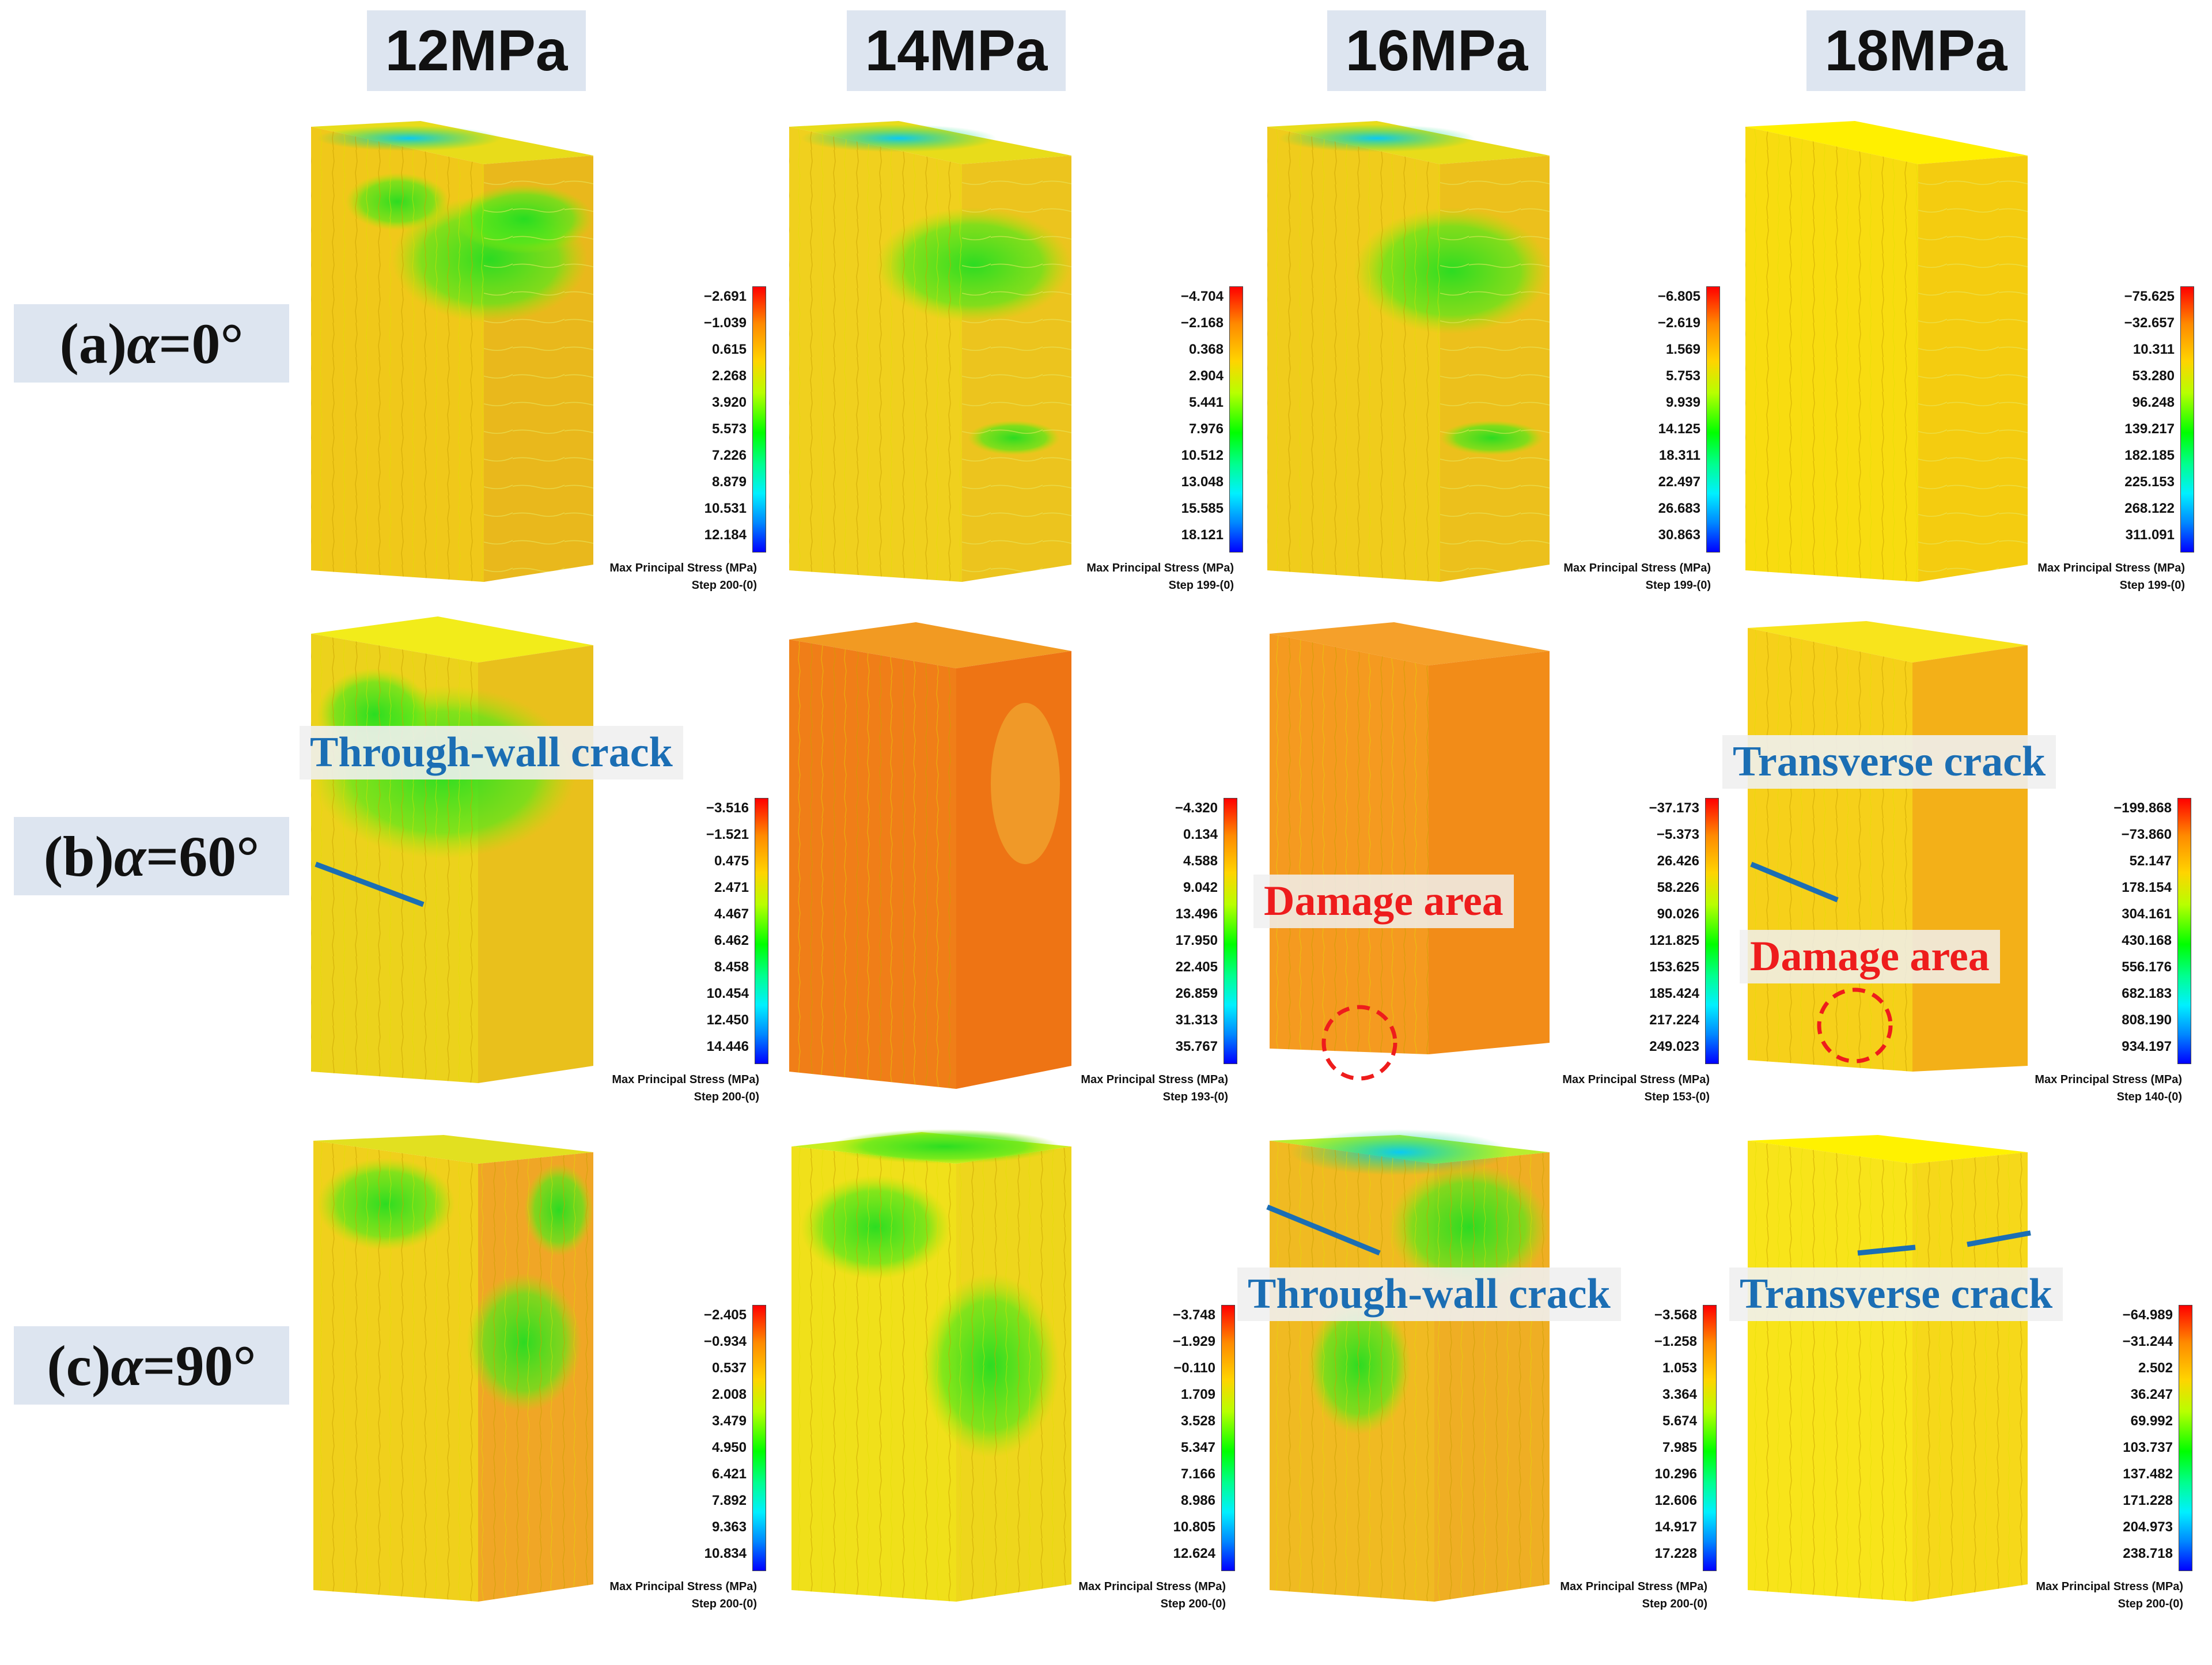  What do you see at coordinates (1896, 1294) in the screenshot?
I see `transverse-crack-label: Transverse crack` at bounding box center [1896, 1294].